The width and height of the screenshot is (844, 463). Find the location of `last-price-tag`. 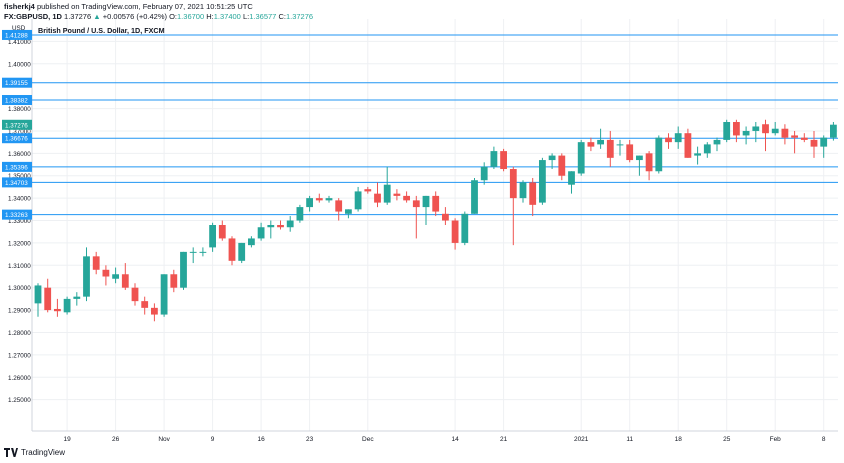

last-price-tag is located at coordinates (17, 124).